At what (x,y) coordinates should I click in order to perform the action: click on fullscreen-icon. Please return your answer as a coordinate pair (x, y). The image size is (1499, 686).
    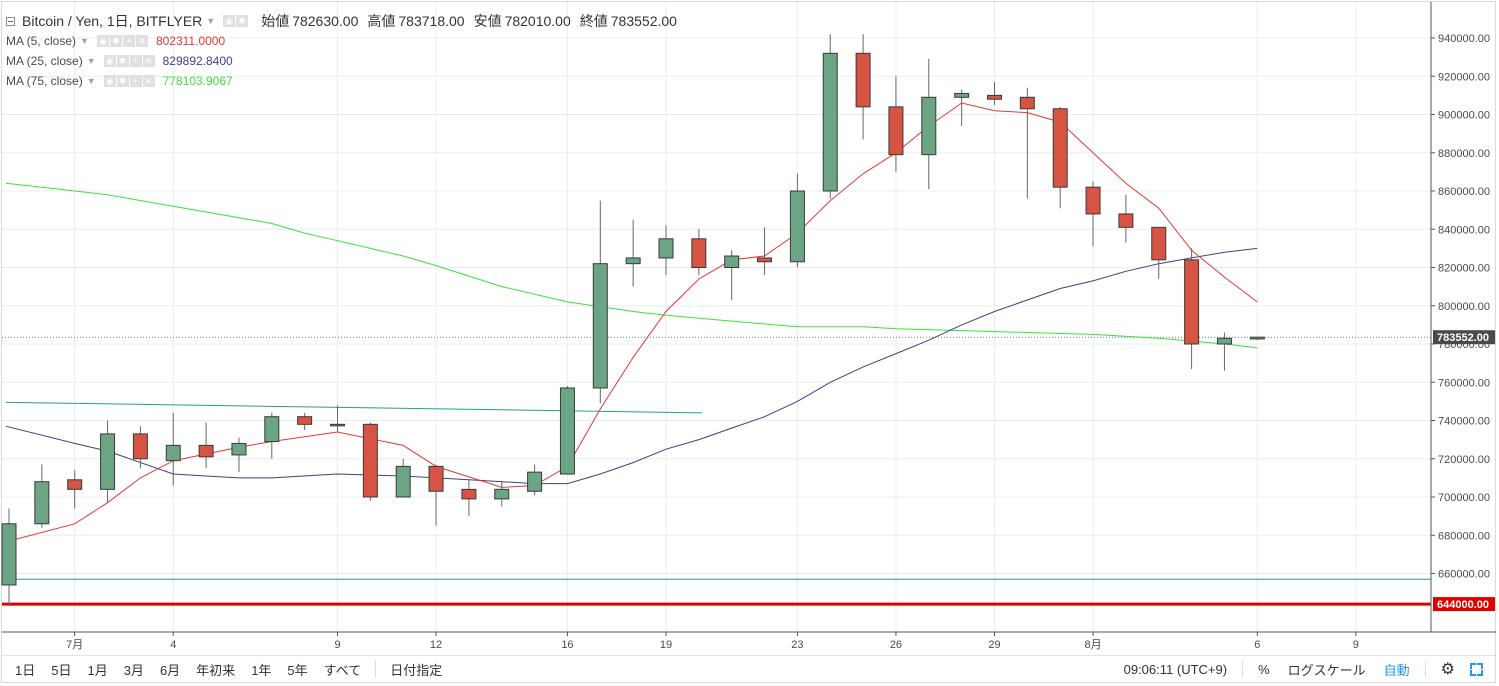
    Looking at the image, I should click on (1476, 669).